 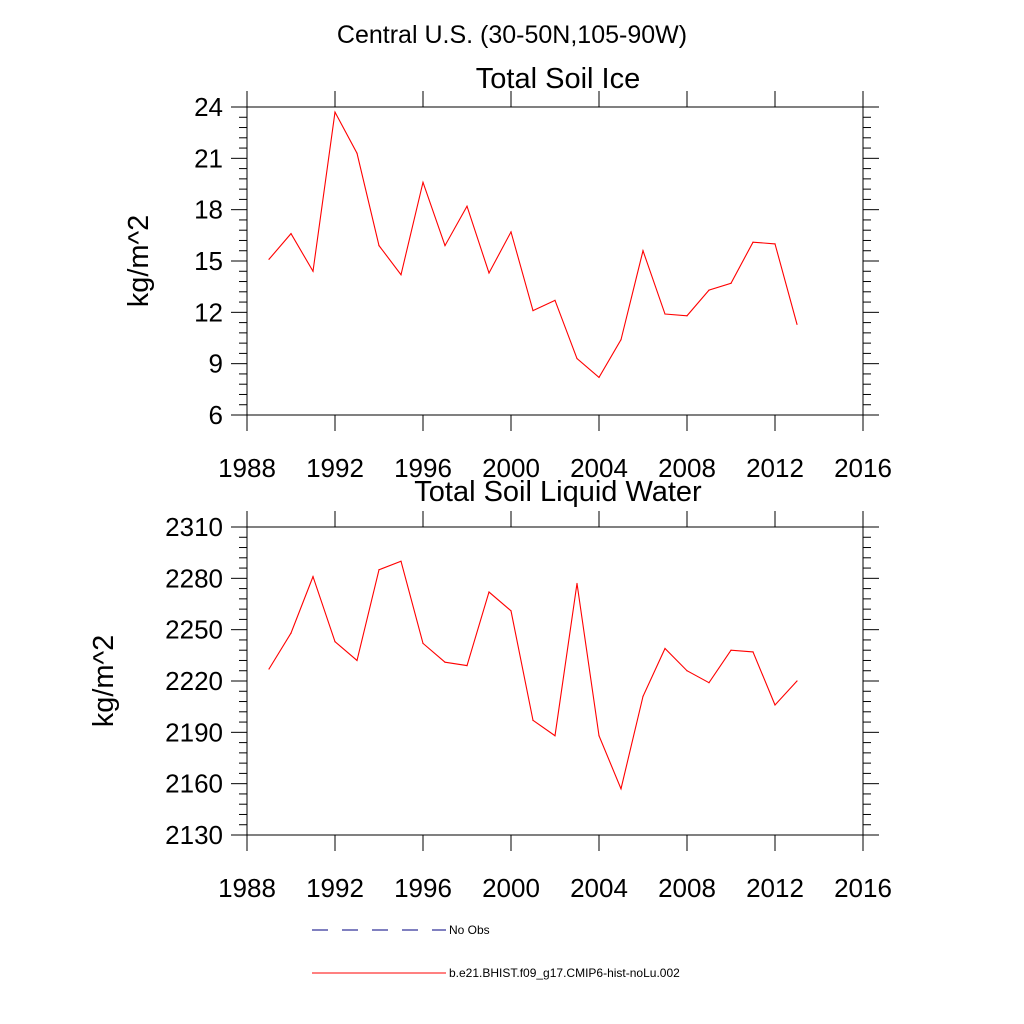 What do you see at coordinates (208, 312) in the screenshot?
I see `y-tick-label: 12` at bounding box center [208, 312].